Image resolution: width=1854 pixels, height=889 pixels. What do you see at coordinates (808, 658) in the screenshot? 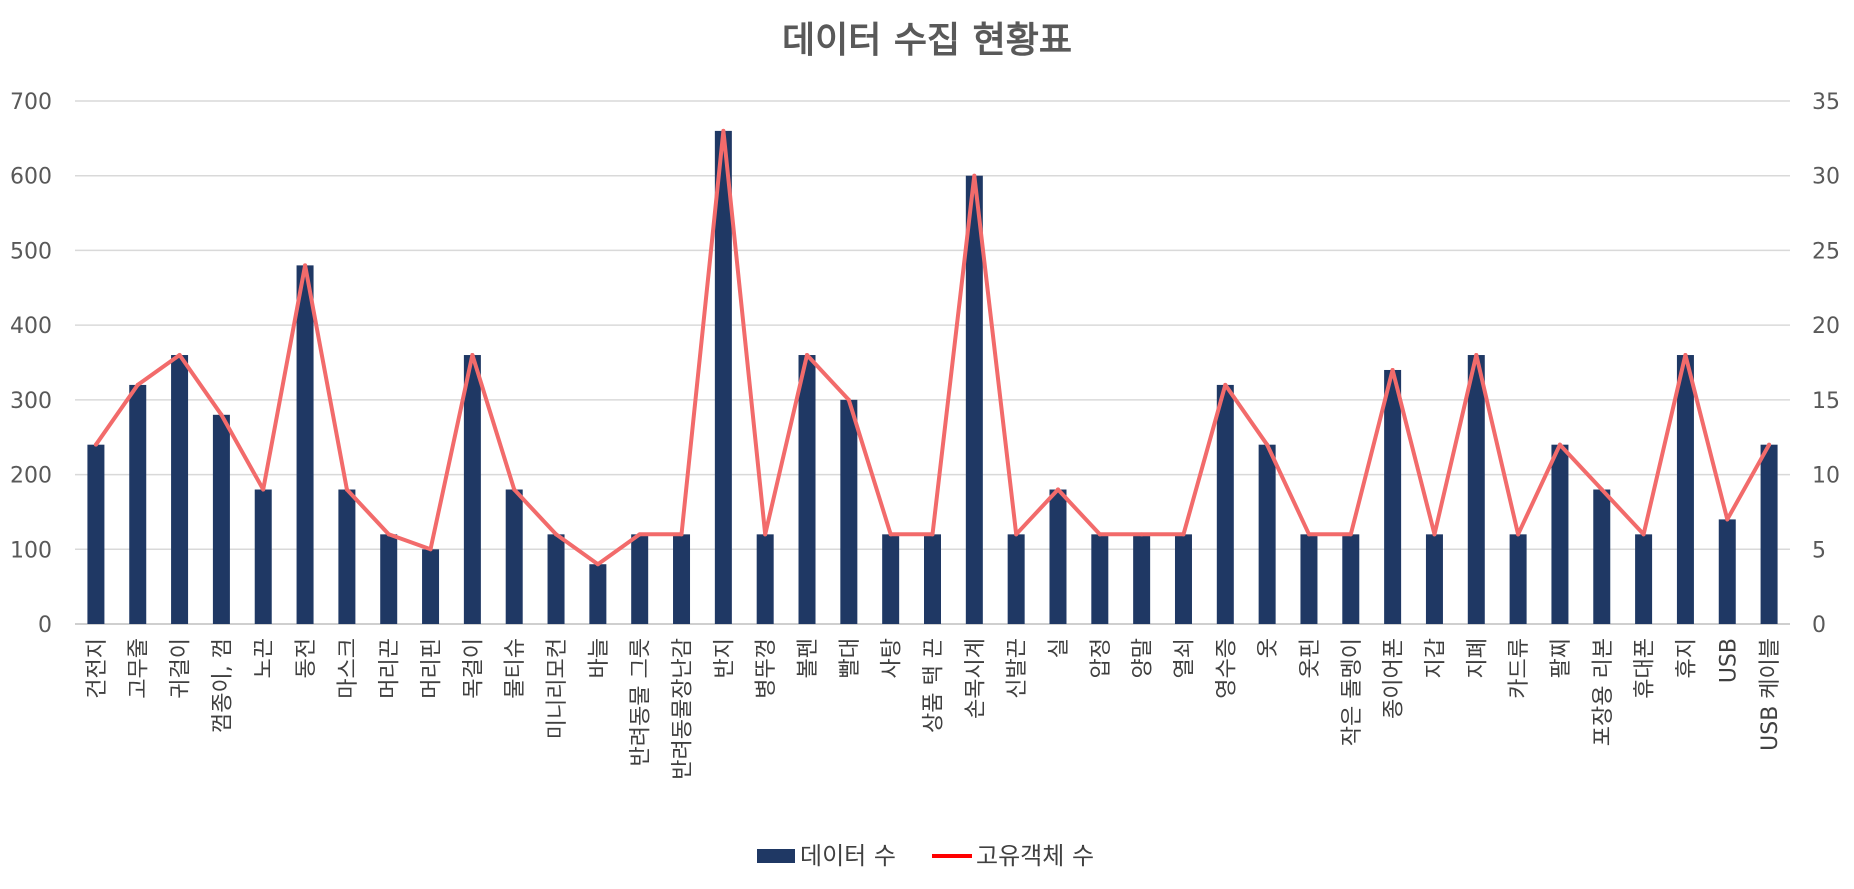
I see `x-tick-label: 볼펜` at bounding box center [808, 658].